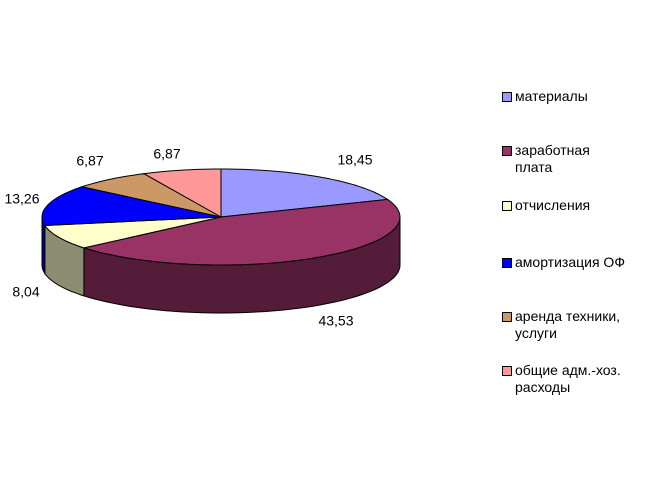 This screenshot has width=654, height=484. I want to click on data-label: 13,26, so click(21, 199).